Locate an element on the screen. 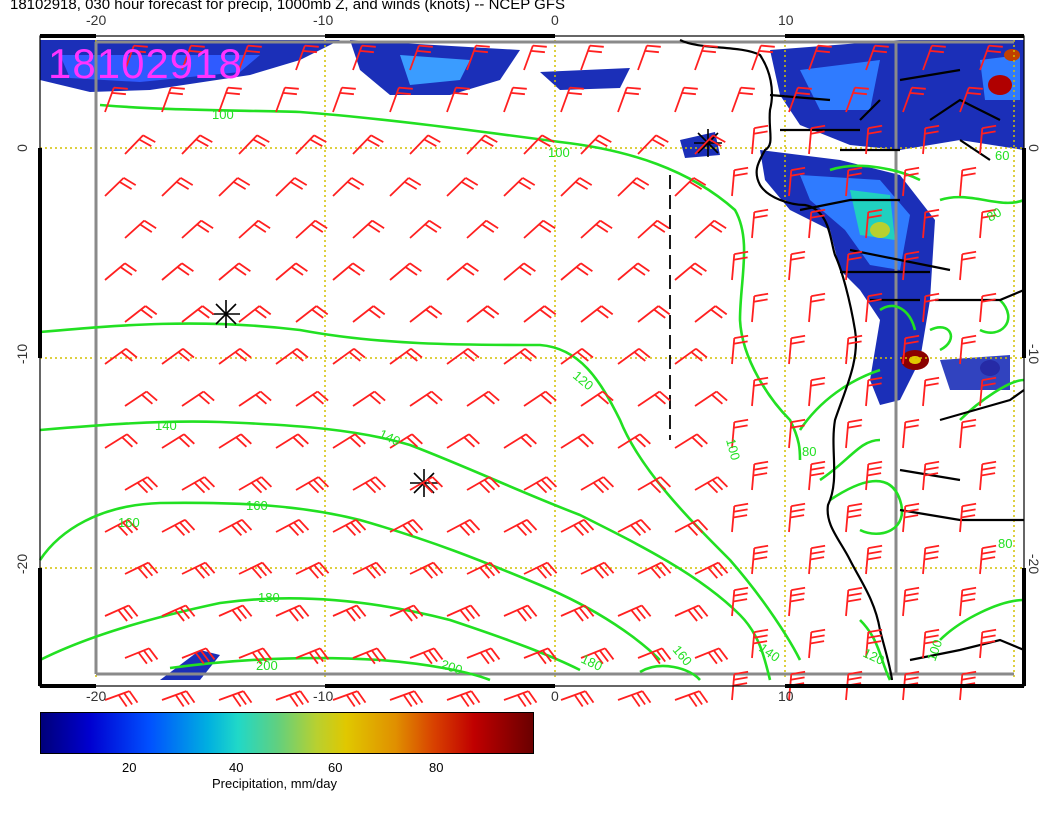  precip-colorbar is located at coordinates (287, 733).